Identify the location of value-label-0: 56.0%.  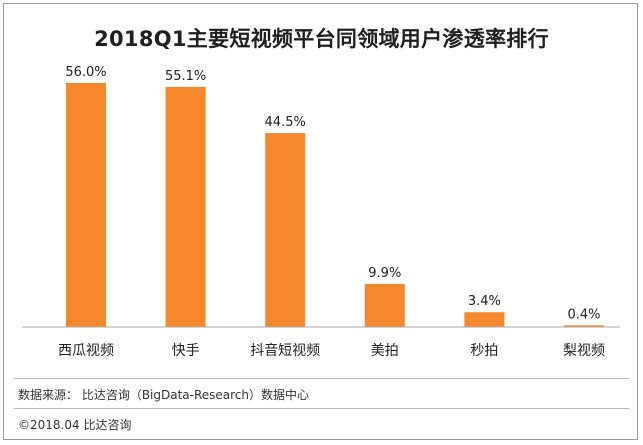
(85, 72).